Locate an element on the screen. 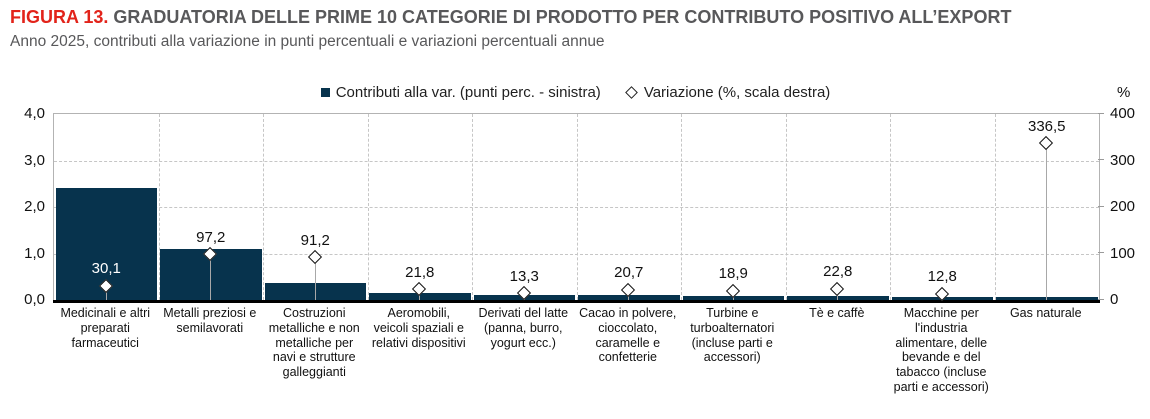 The width and height of the screenshot is (1150, 419). variation-value-label: 12,8 is located at coordinates (942, 277).